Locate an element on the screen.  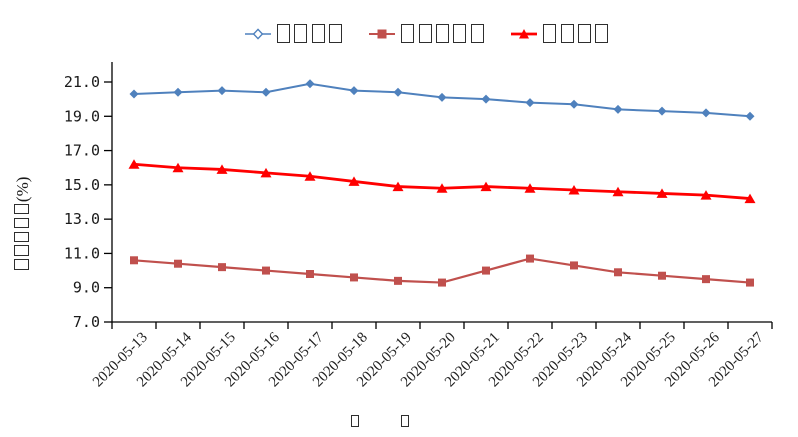
y-axis-title-text: (%) is located at coordinates (22, 224).